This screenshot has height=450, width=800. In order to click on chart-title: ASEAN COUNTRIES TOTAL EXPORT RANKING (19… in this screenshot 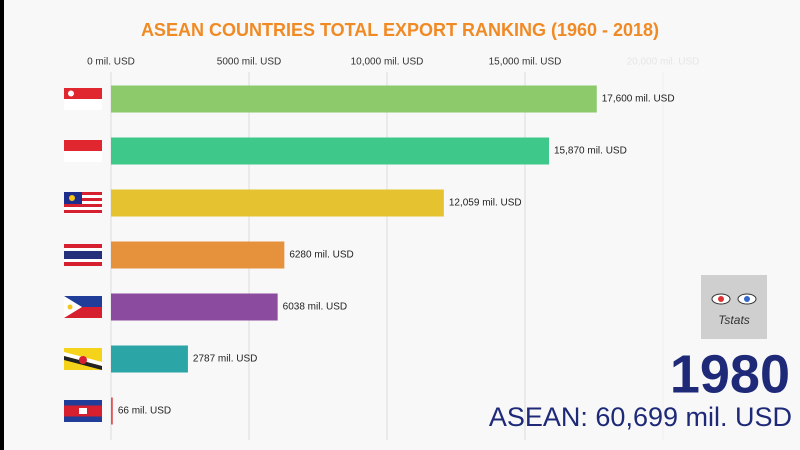, I will do `click(400, 30)`.